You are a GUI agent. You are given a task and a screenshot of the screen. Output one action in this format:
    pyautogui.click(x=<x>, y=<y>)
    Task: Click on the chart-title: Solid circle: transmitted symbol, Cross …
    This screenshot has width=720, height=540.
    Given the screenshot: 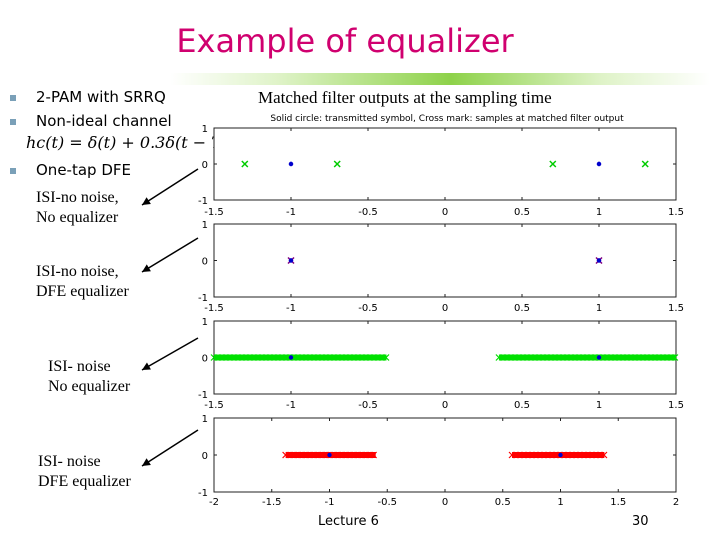 What is the action you would take?
    pyautogui.click(x=447, y=119)
    